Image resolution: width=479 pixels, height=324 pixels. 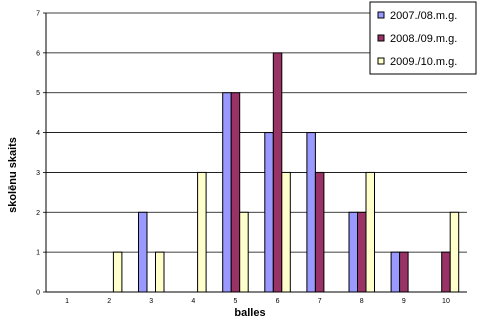 I want to click on legend: 2007./08.m.g. 2008./09.m.g. 2009./10.m.g., so click(x=423, y=38).